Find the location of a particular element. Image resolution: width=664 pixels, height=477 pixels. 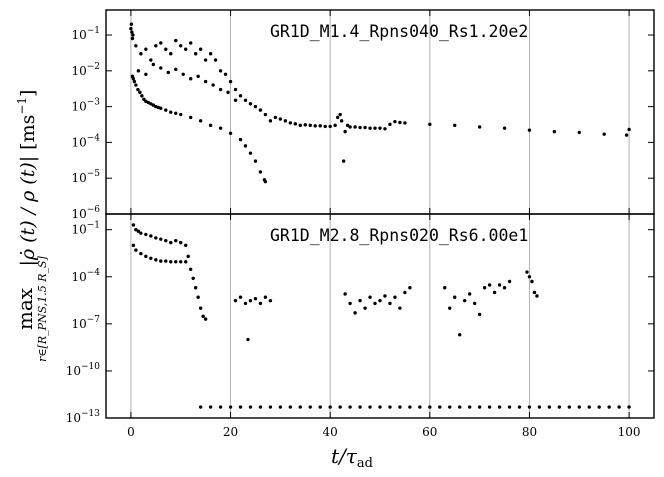

x-tick-label: 20 is located at coordinates (230, 432).